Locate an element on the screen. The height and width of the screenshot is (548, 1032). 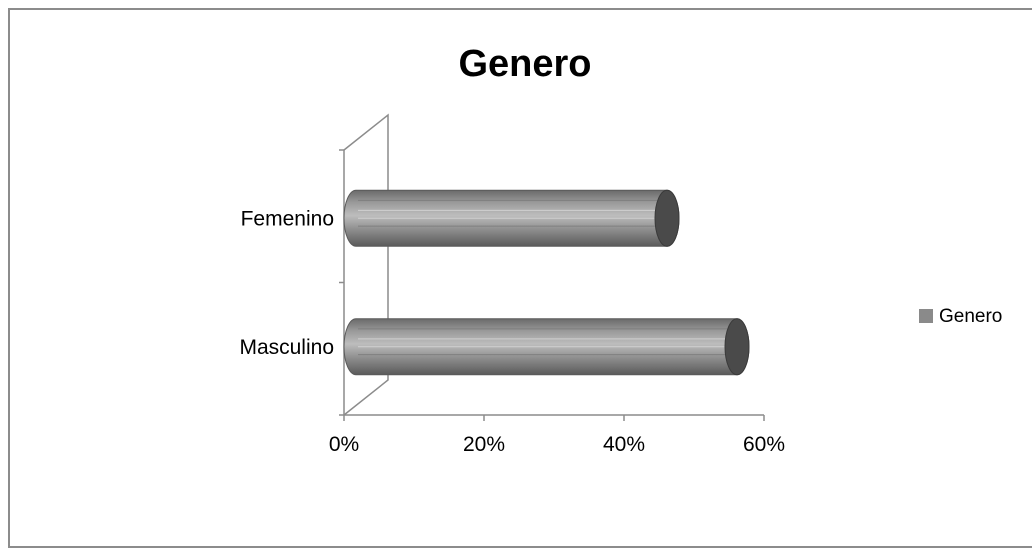
legend-swatch is located at coordinates (926, 316).